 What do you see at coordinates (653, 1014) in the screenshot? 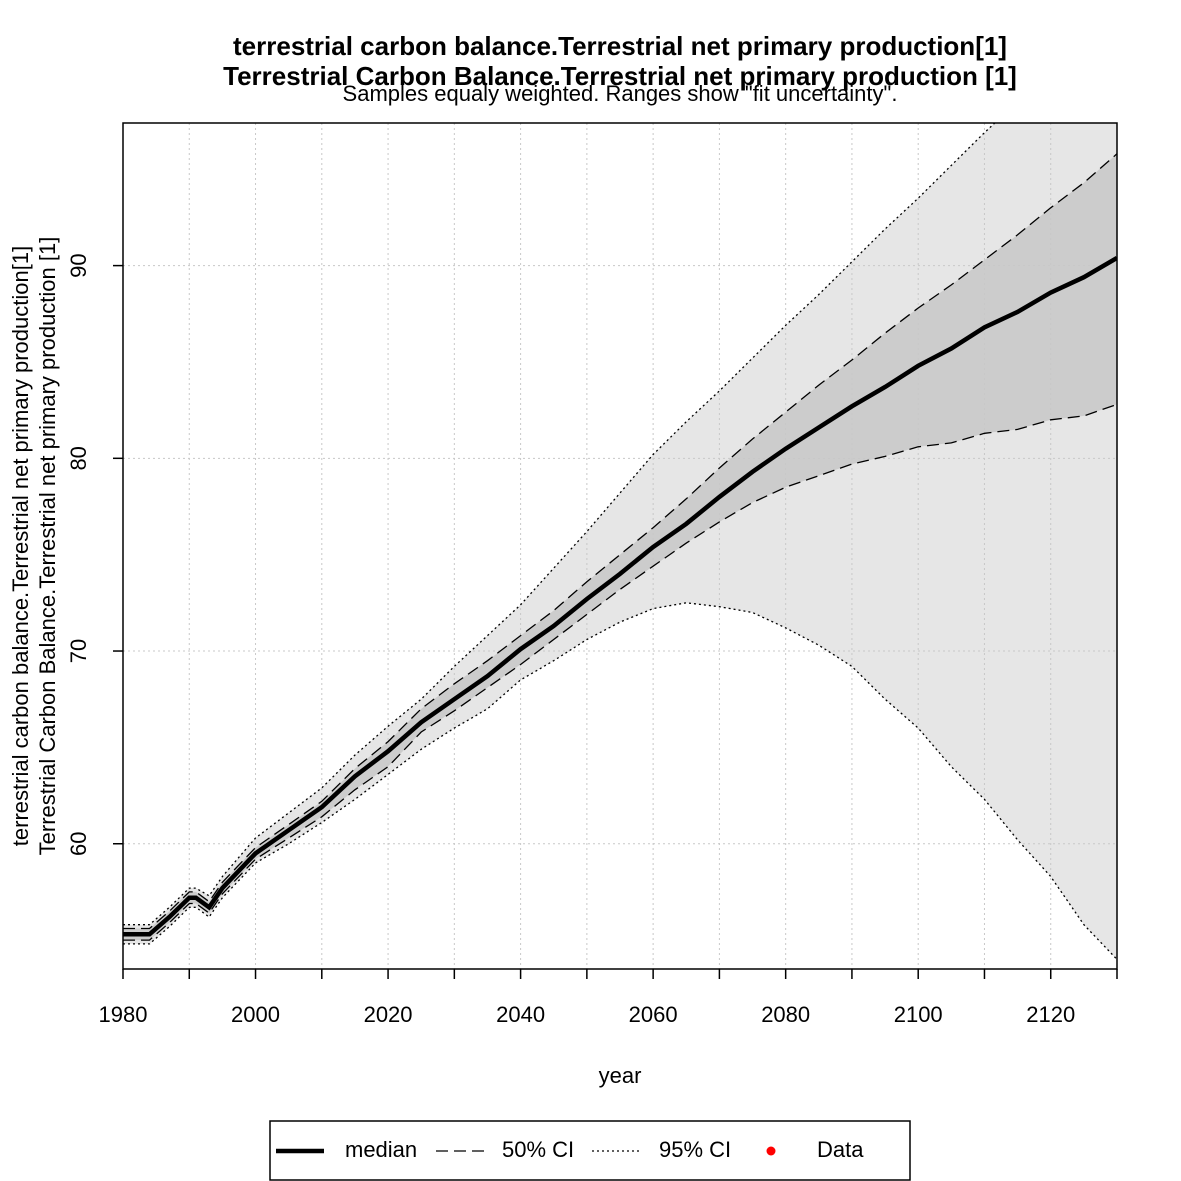
I see `x-tick-label: 2060` at bounding box center [653, 1014].